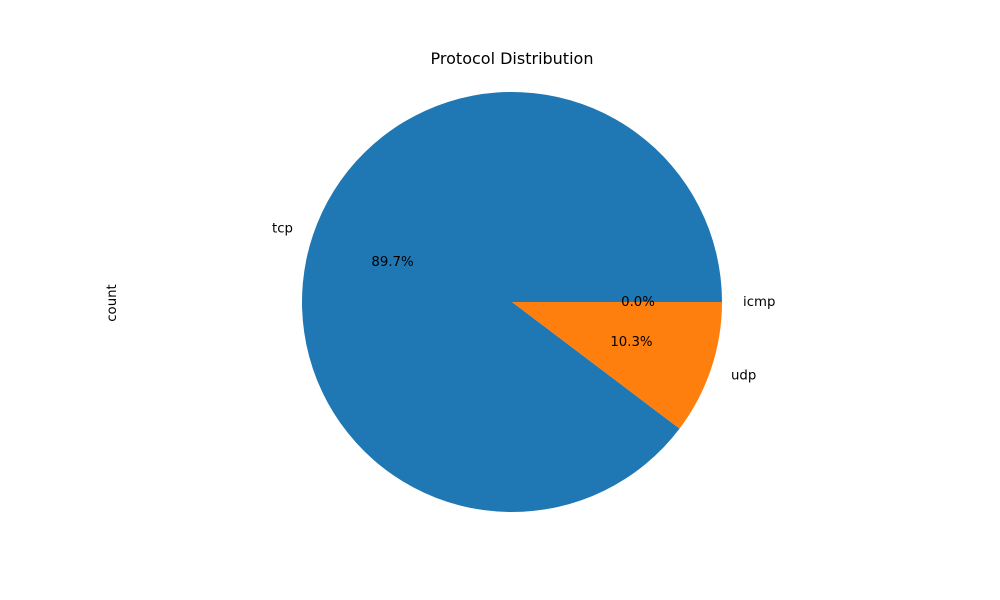 The width and height of the screenshot is (1000, 600). Describe the element at coordinates (638, 302) in the screenshot. I see `slice-percent-icmp: 0.0%` at that location.